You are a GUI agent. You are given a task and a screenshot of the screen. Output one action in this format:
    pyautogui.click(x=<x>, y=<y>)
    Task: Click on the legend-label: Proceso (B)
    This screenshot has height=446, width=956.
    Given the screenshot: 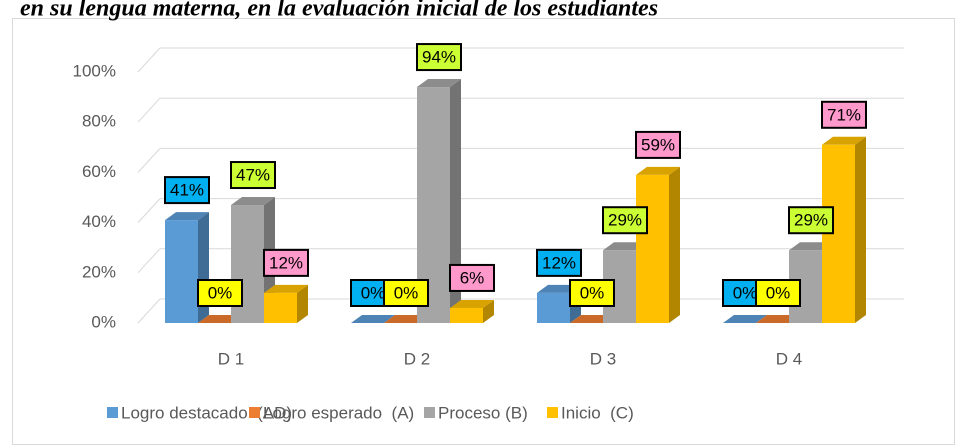 What is the action you would take?
    pyautogui.click(x=483, y=412)
    